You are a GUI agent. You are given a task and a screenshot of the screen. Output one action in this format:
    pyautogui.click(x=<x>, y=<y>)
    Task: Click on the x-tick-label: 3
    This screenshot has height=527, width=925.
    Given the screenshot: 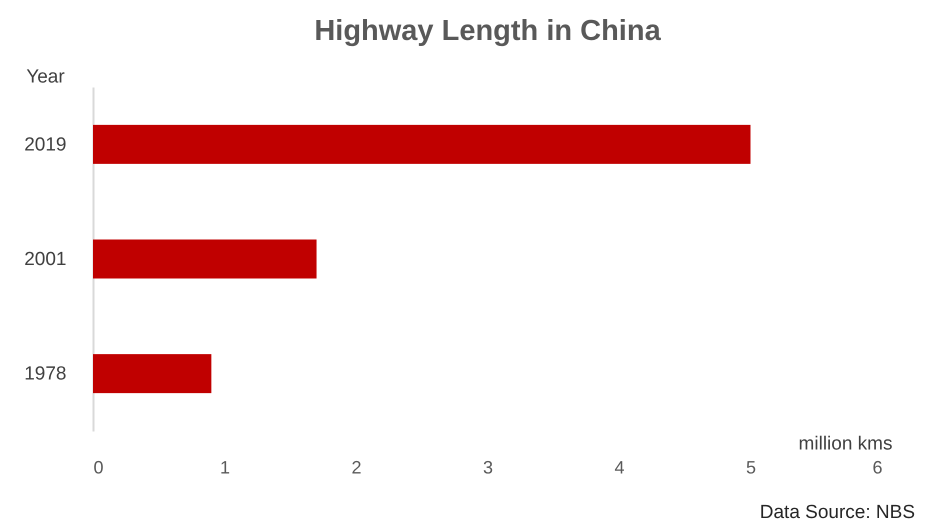 What is the action you would take?
    pyautogui.click(x=488, y=468)
    